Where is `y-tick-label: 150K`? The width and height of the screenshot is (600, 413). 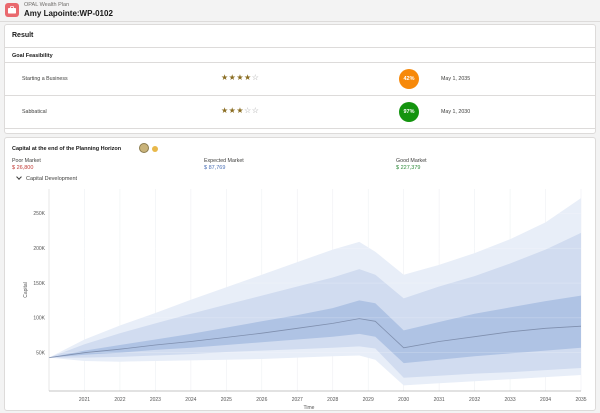
y-tick-label: 150K is located at coordinates (39, 284).